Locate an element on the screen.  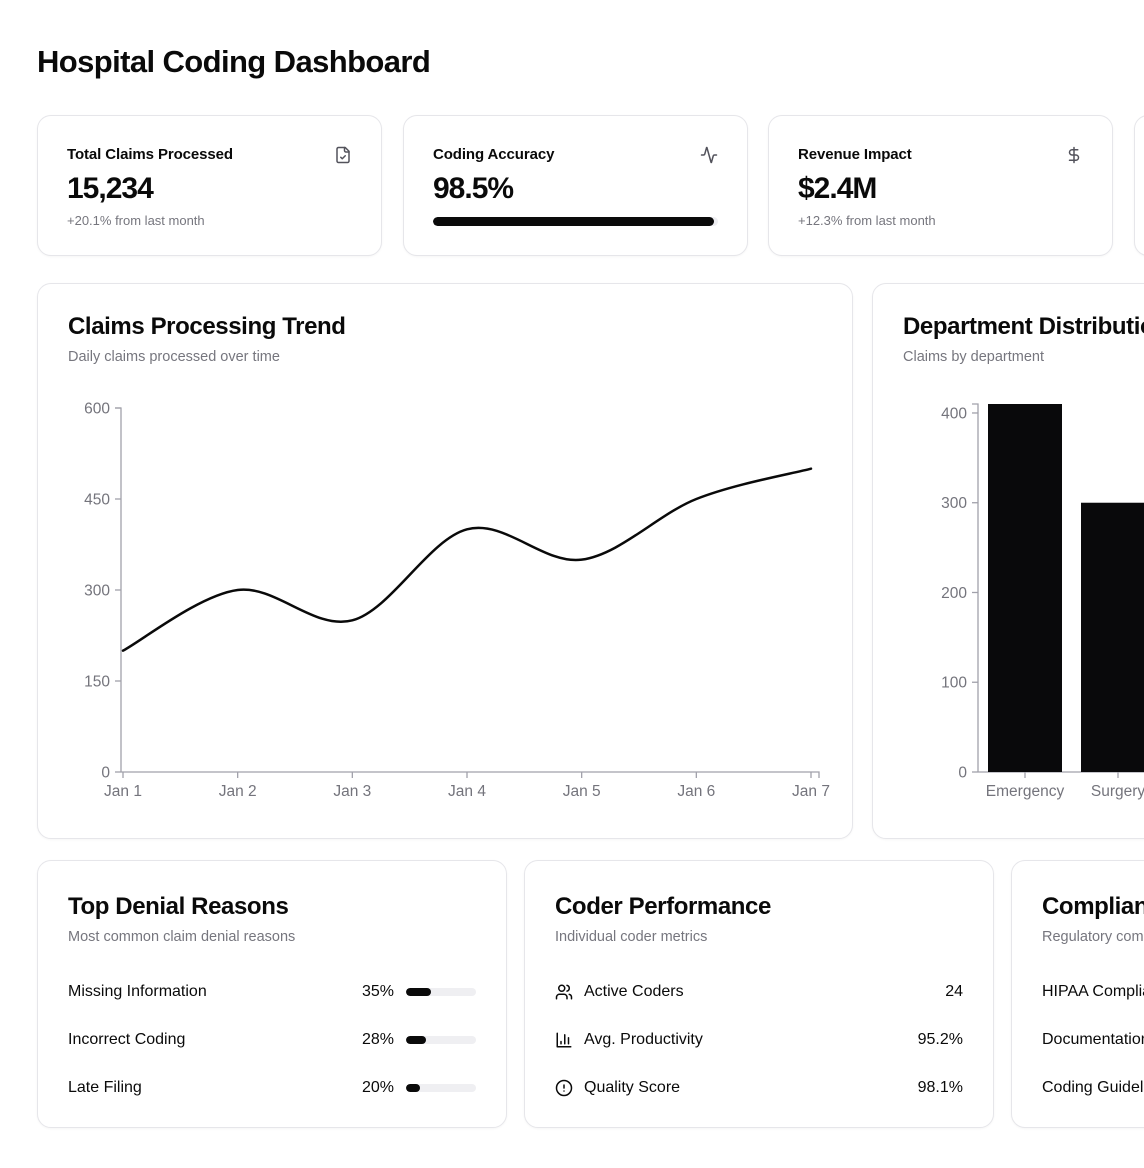
panel-subtitle: Most common claim denial reasons is located at coordinates (182, 937).